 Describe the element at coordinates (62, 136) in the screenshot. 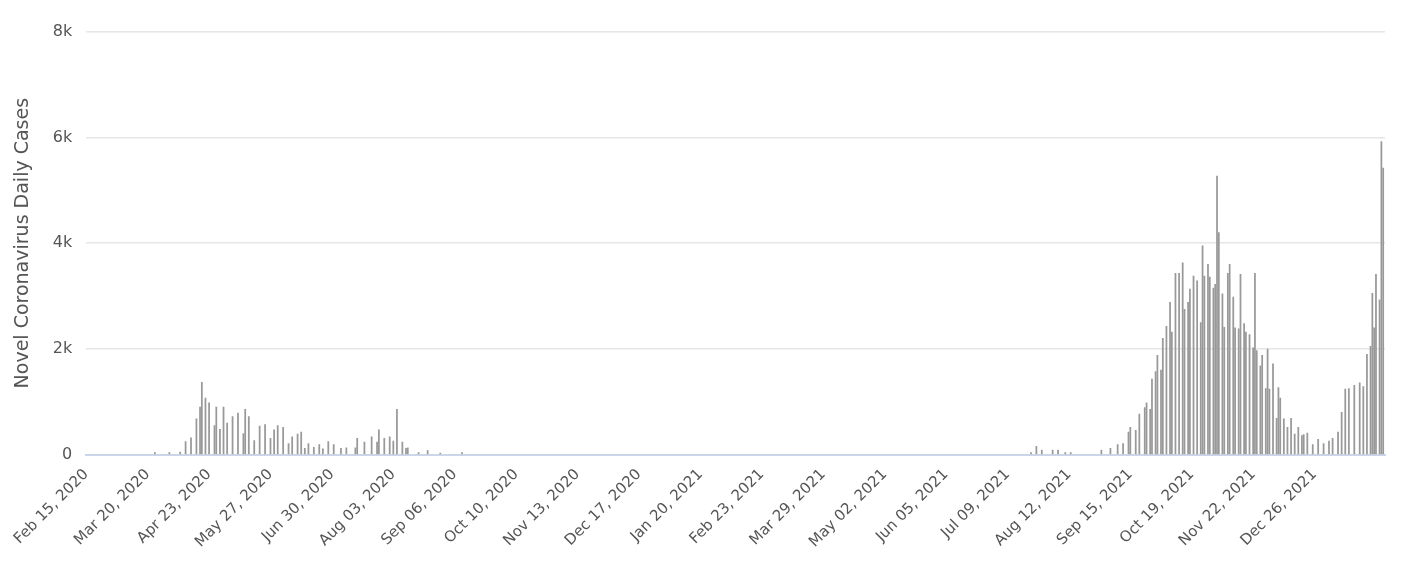

I see `y-tick-label: 6k` at that location.